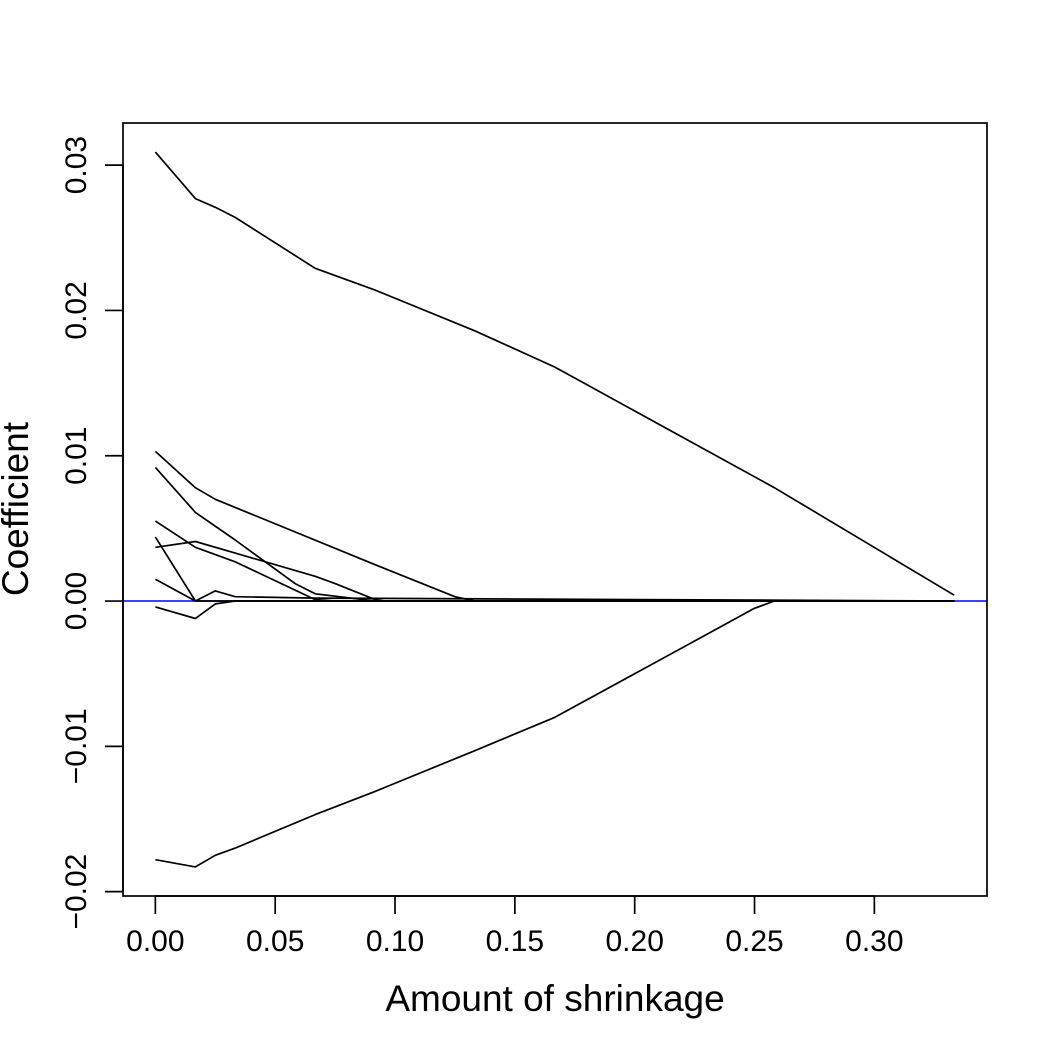 The image size is (1050, 1050). Describe the element at coordinates (874, 941) in the screenshot. I see `x-tick-label: 0.30` at that location.